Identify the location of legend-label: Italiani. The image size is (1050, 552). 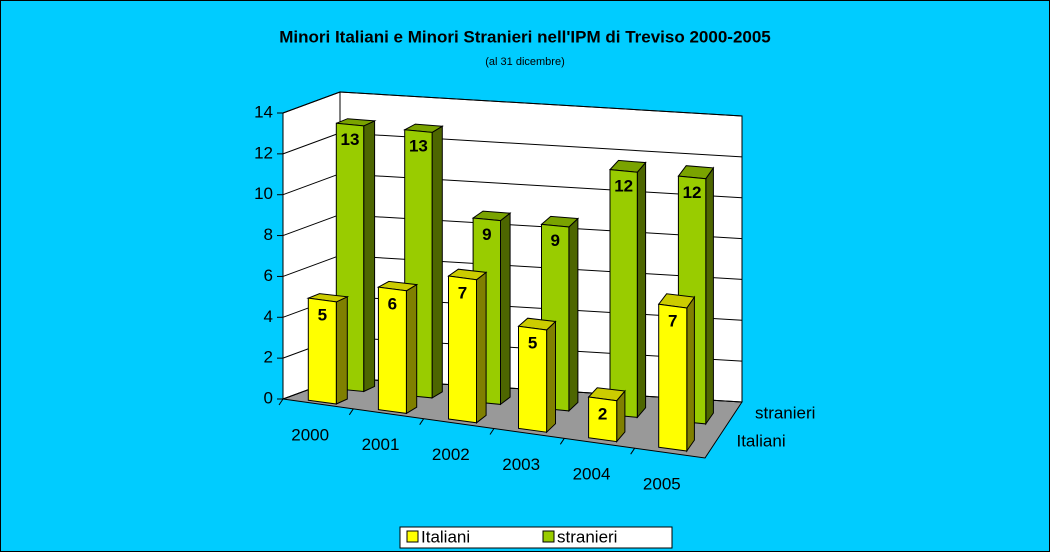
(445, 536).